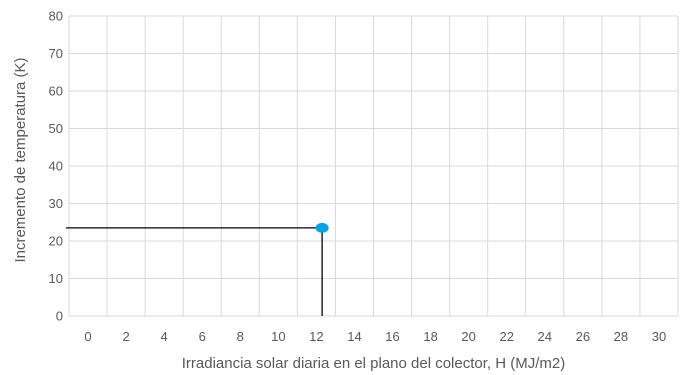  I want to click on y-tick-label: 80, so click(56, 16).